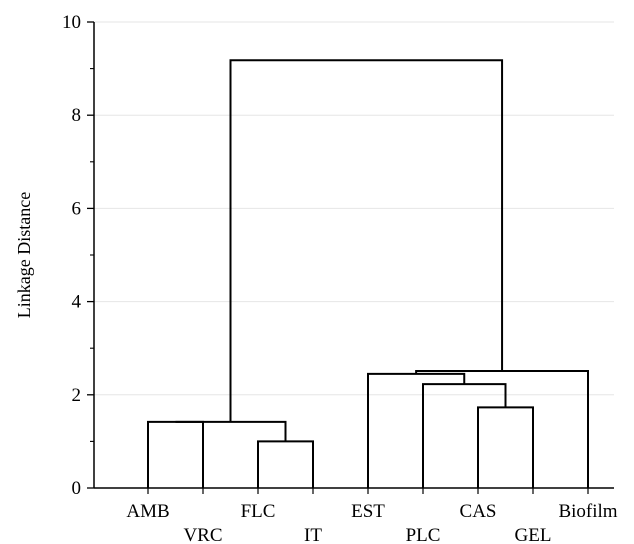  What do you see at coordinates (77, 208) in the screenshot?
I see `y-tick-label: 6` at bounding box center [77, 208].